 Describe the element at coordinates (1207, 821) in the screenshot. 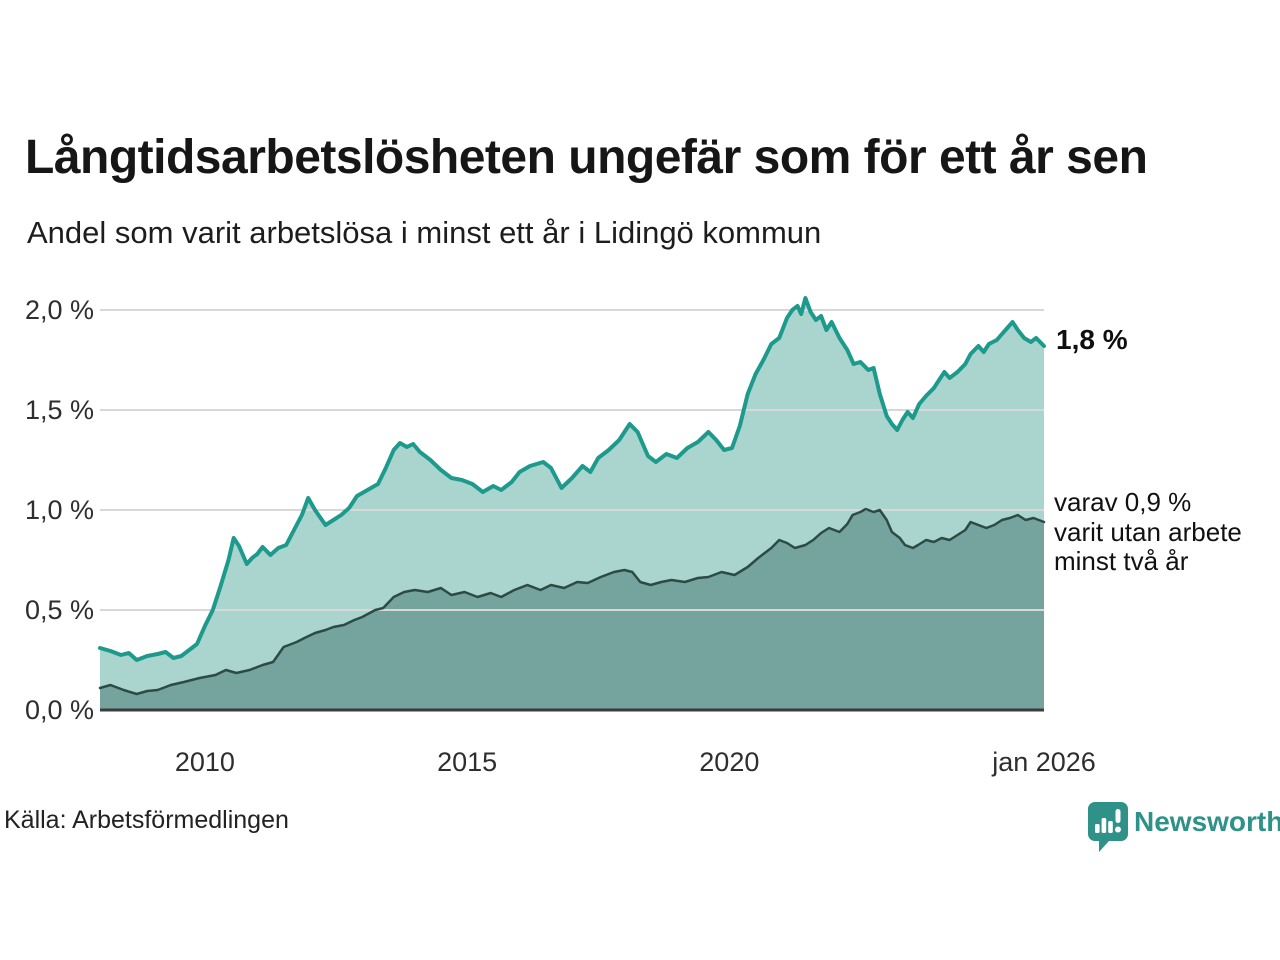

I see `newsworthy-wordmark: Newsworthy` at that location.